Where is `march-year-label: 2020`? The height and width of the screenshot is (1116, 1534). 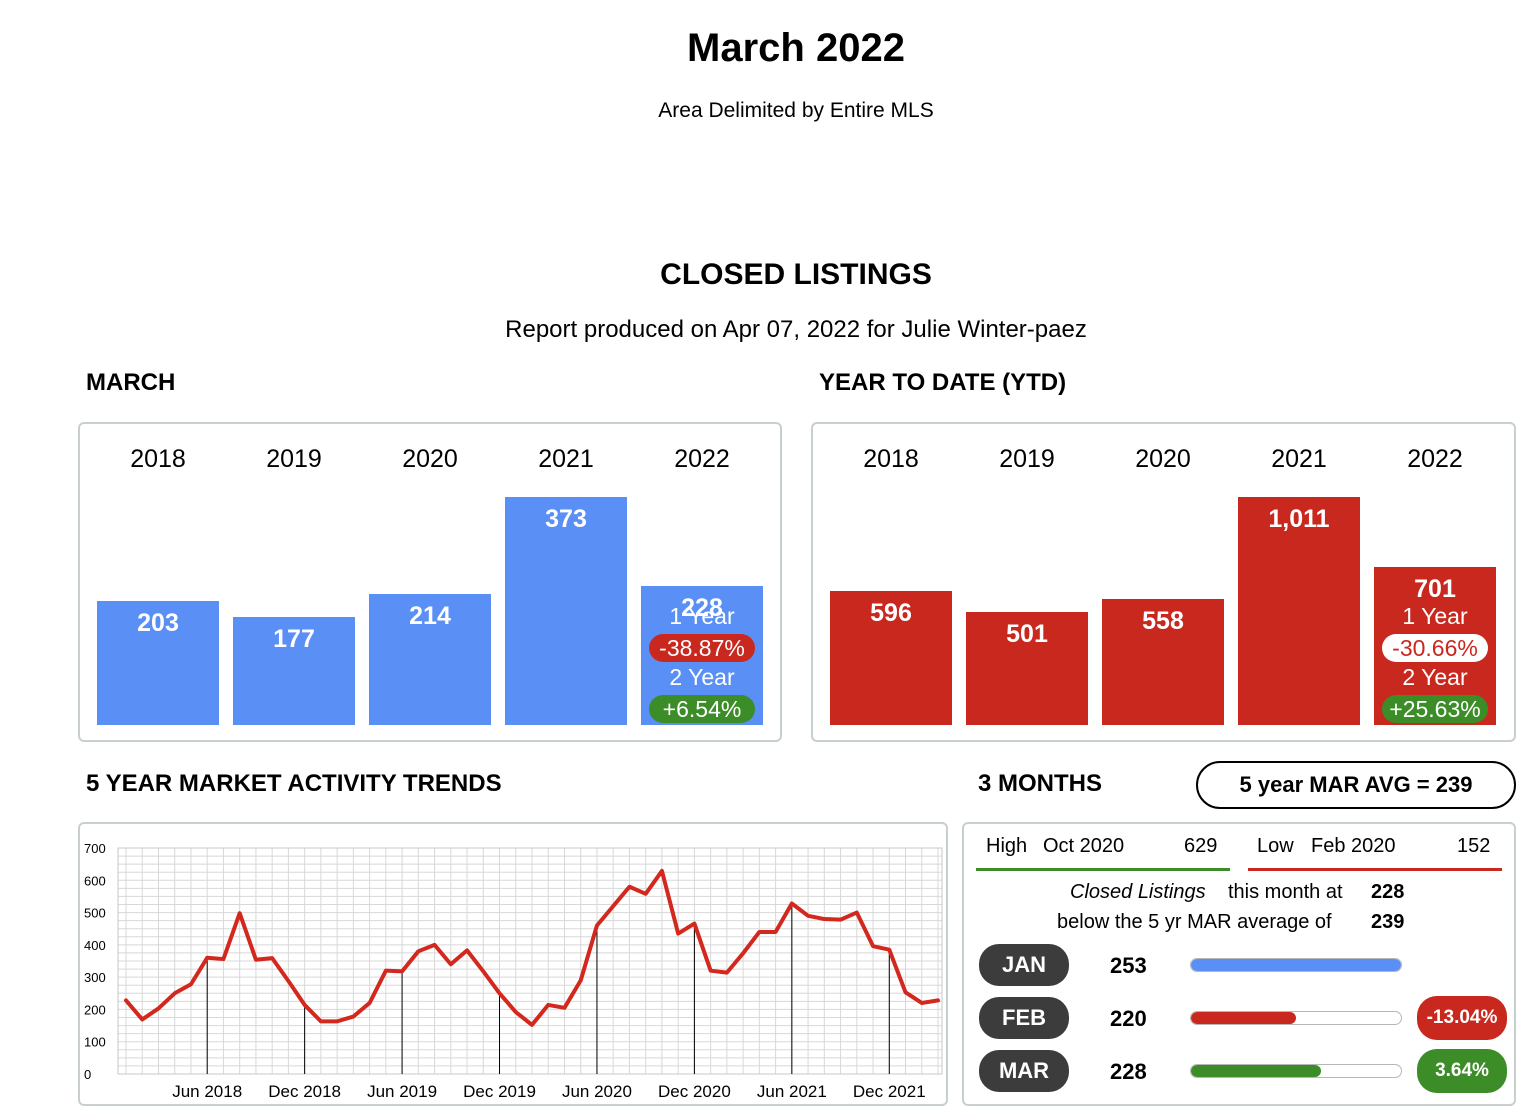
march-year-label: 2020 is located at coordinates (430, 459).